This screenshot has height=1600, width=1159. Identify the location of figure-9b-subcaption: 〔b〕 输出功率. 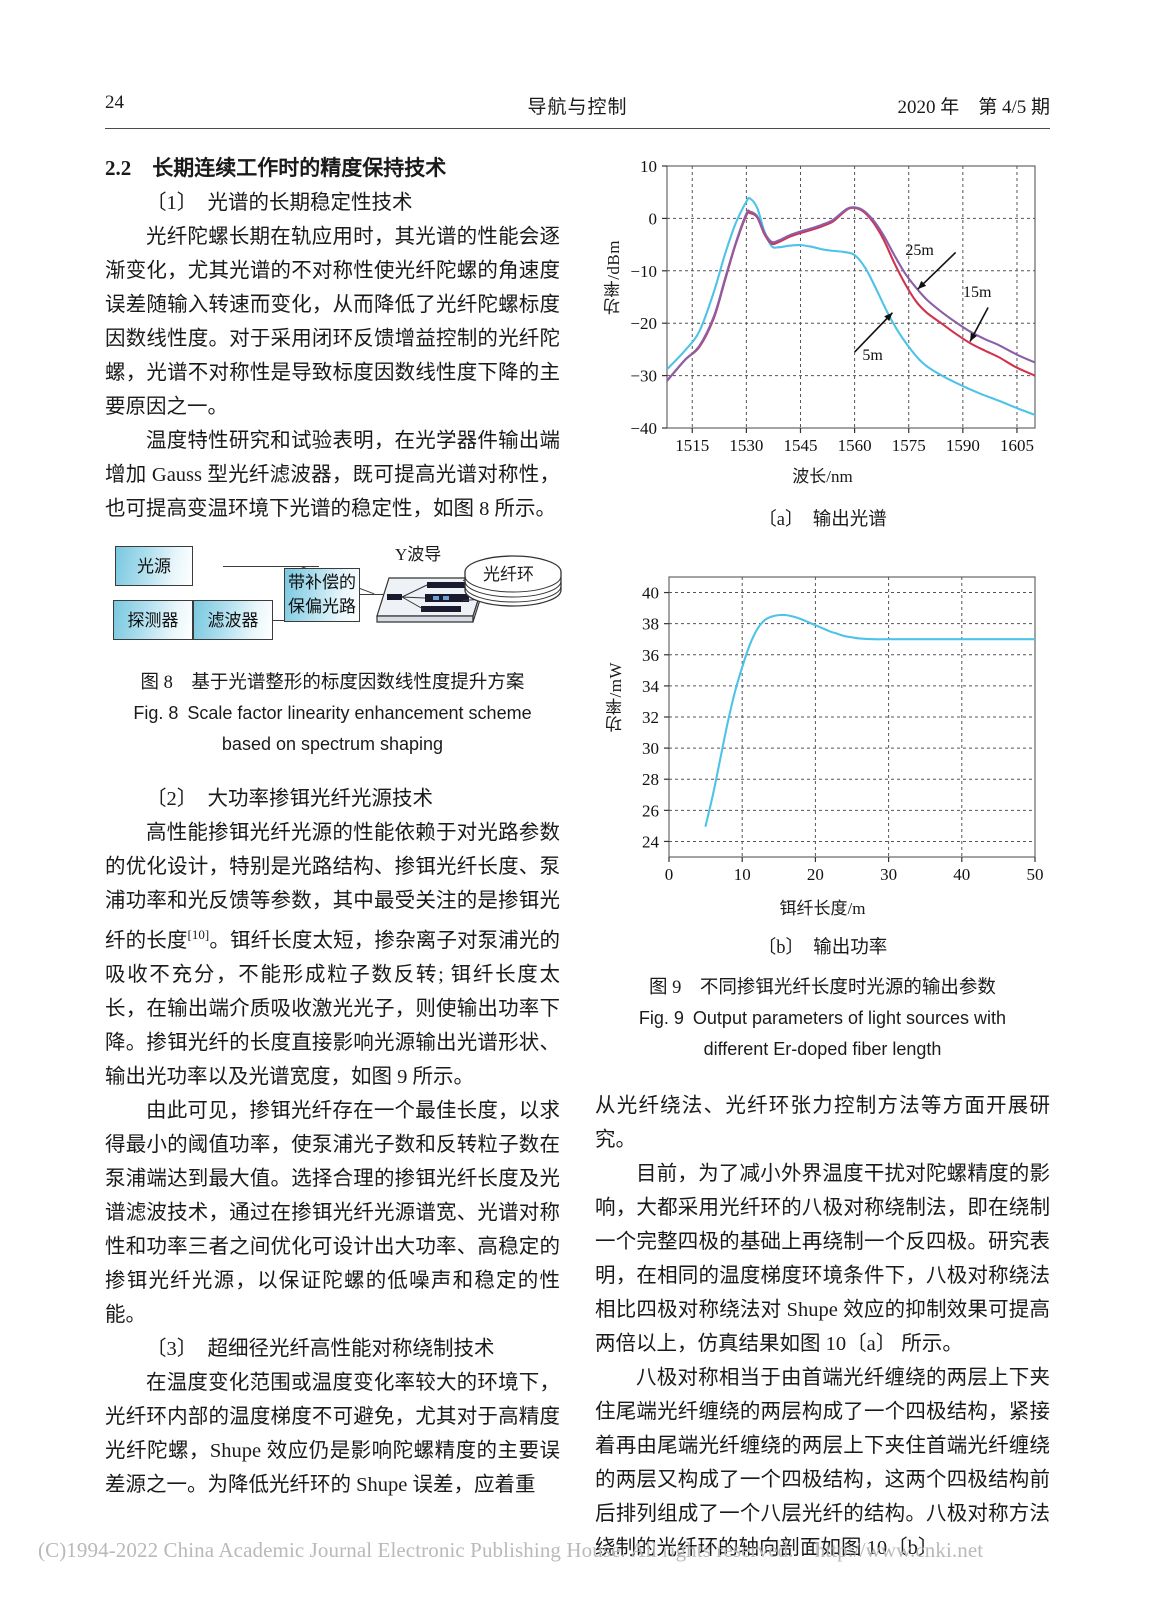
(822, 948).